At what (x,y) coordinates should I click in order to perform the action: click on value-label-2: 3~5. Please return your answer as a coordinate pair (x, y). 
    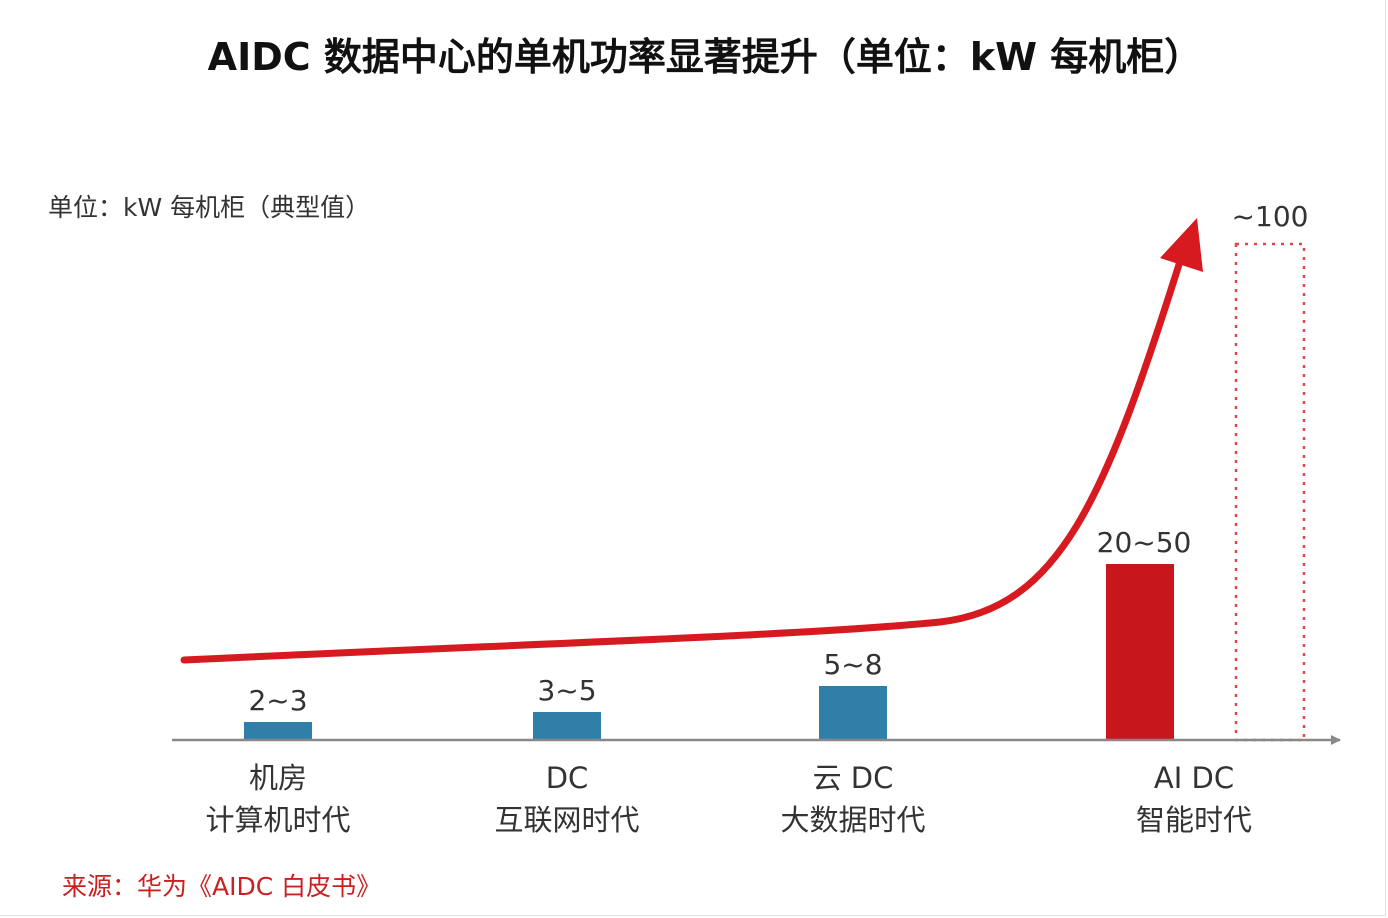
    Looking at the image, I should click on (566, 690).